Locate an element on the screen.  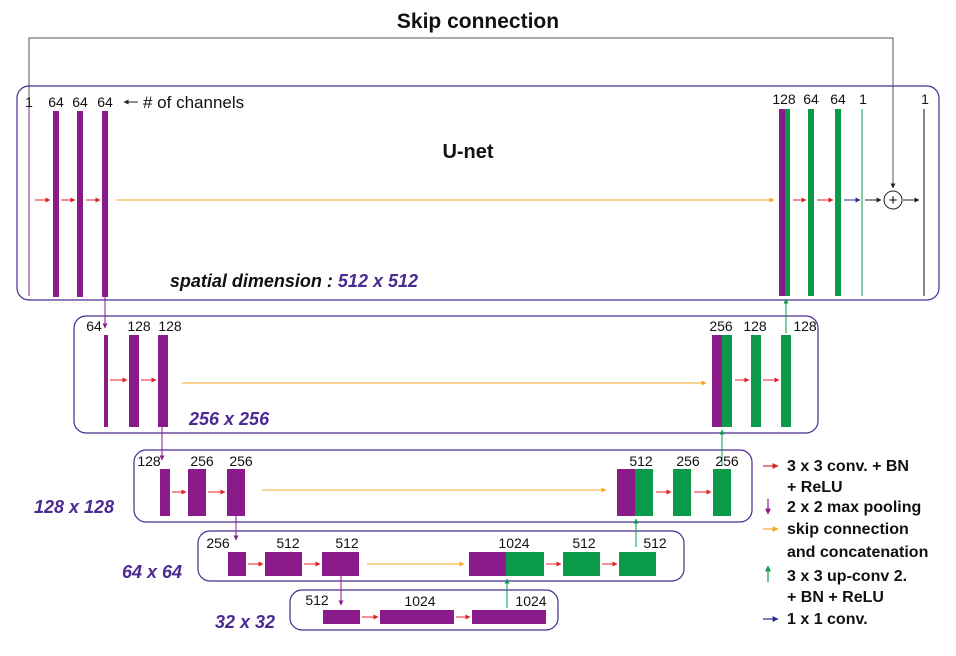
dimension-label-256: 256 x 256 is located at coordinates (229, 419).